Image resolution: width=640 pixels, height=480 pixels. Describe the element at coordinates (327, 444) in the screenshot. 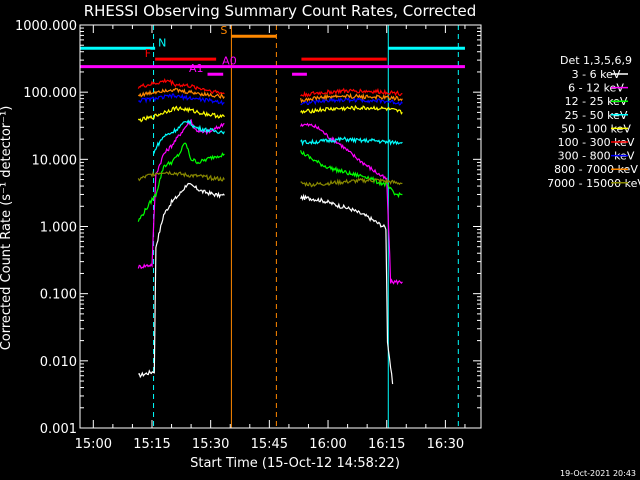

I see `x-tick-label: 16:00` at that location.